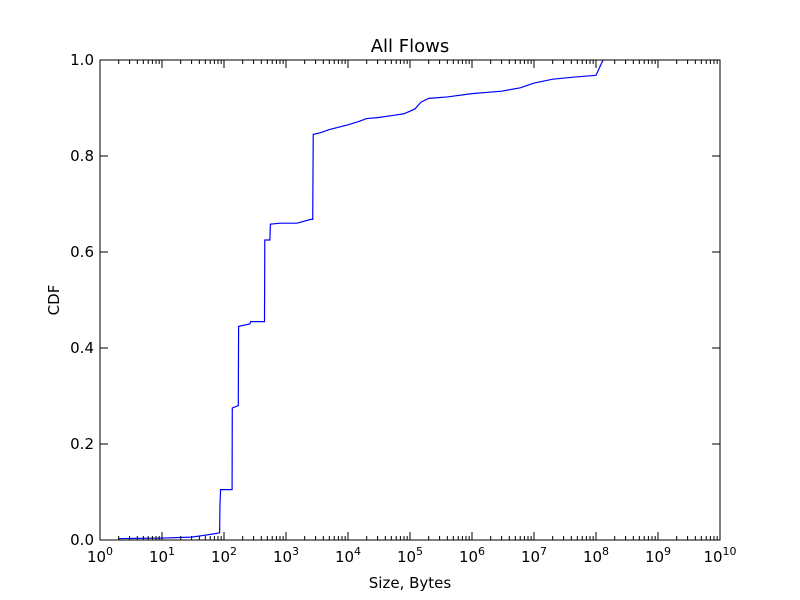 The width and height of the screenshot is (800, 600). Describe the element at coordinates (596, 555) in the screenshot. I see `x-tick-label: 10⁸` at that location.